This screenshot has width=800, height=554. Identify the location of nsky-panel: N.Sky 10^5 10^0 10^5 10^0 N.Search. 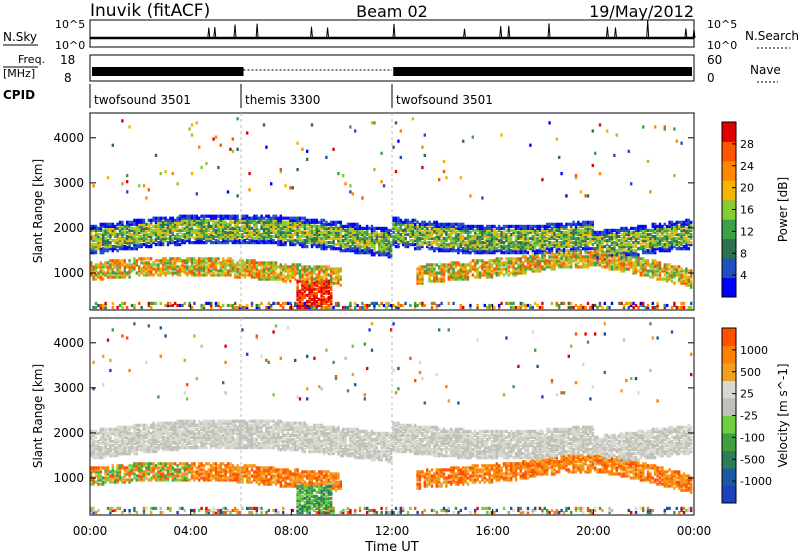
(401, 35).